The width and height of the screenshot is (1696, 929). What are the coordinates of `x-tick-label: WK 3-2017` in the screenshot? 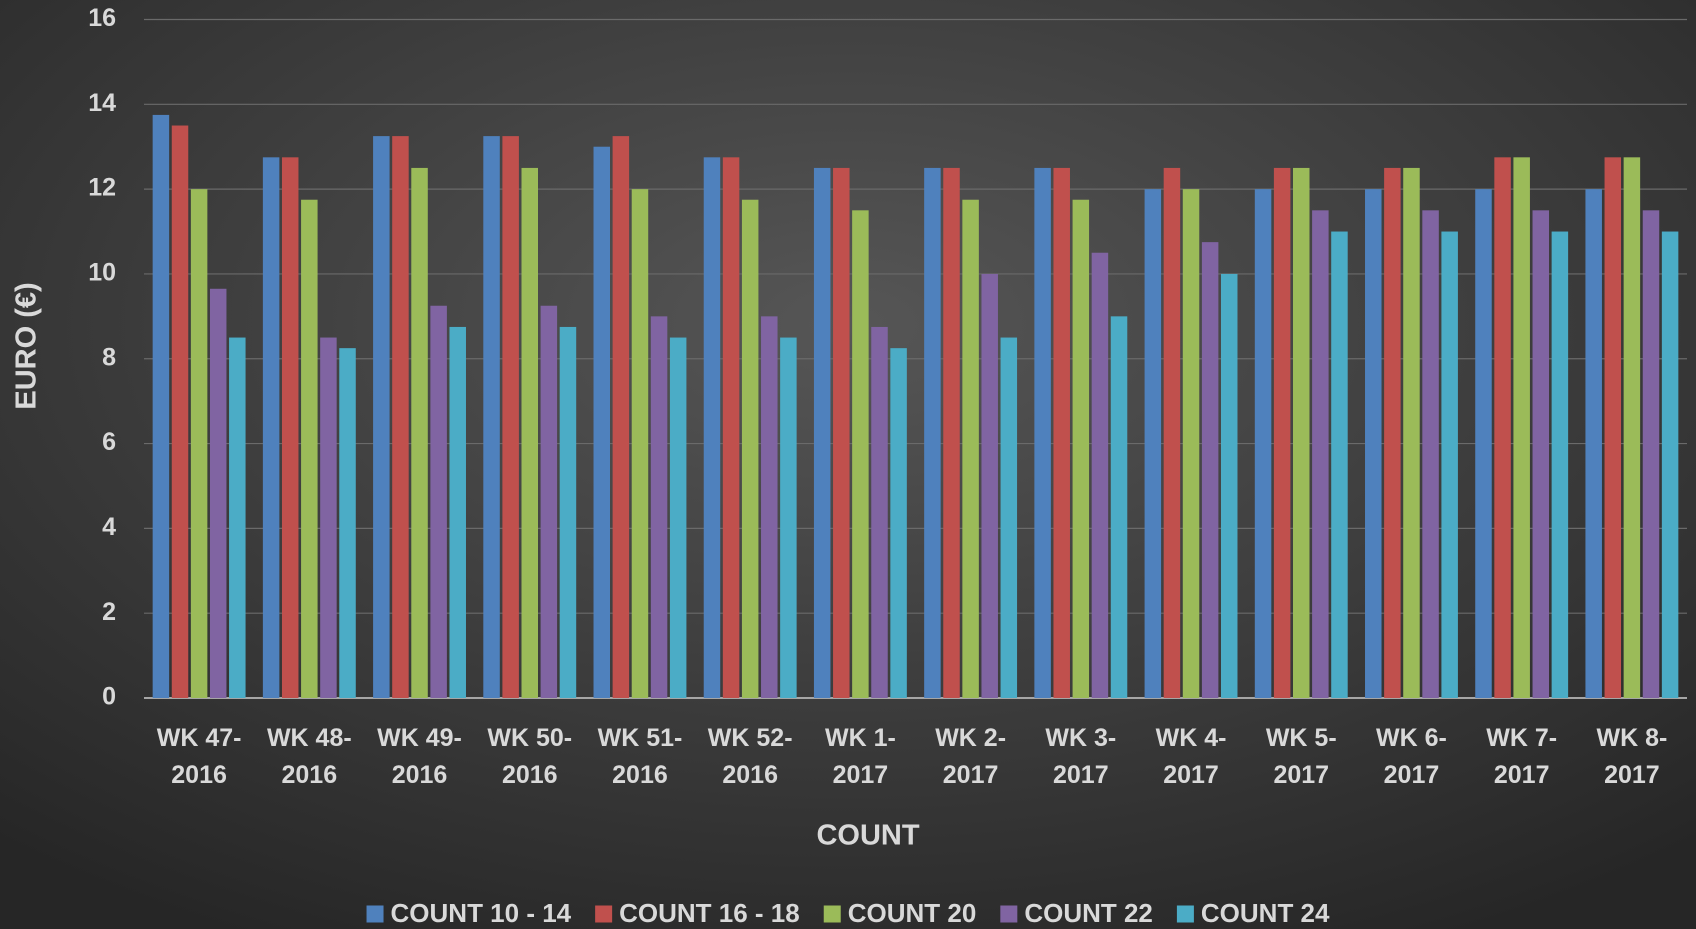 It's located at (1080, 756).